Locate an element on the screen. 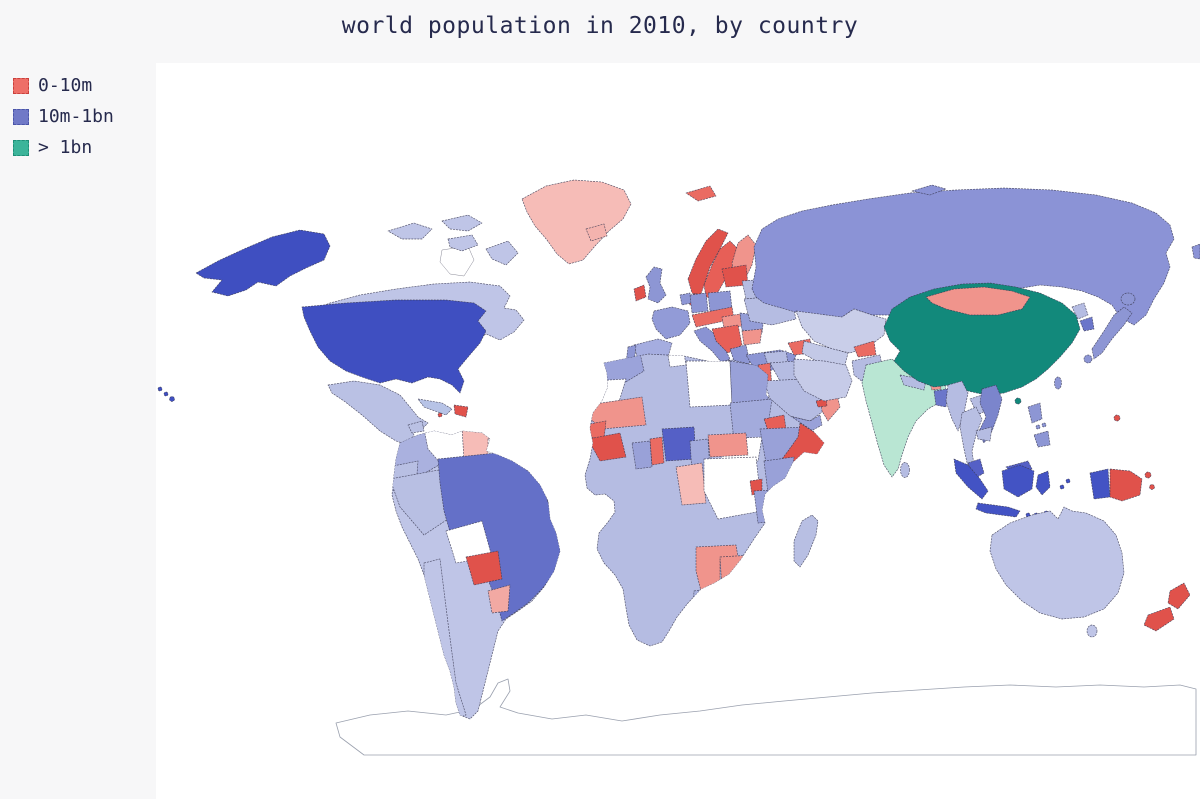 This screenshot has width=1200, height=799. country-indonesia-java is located at coordinates (998, 510).